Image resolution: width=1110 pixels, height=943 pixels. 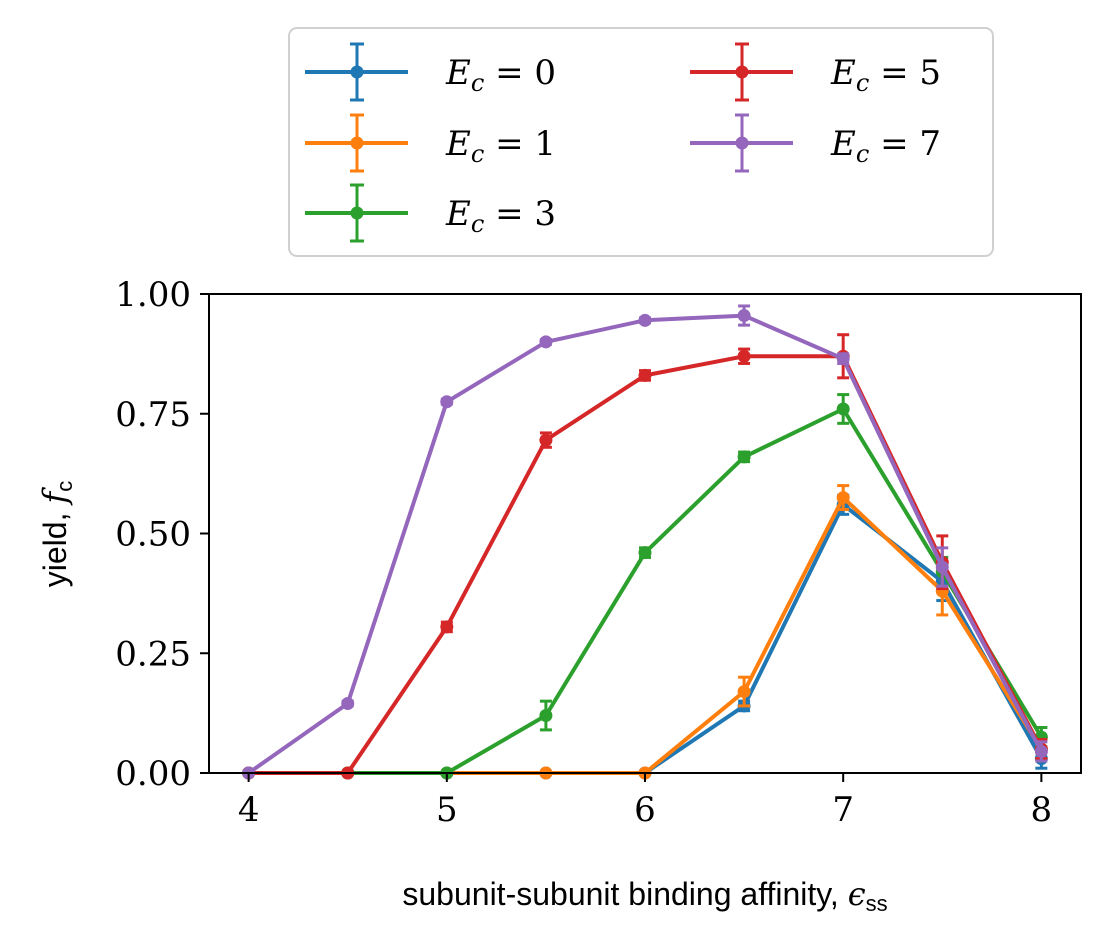 I want to click on y-tick-label: 0.00, so click(x=153, y=774).